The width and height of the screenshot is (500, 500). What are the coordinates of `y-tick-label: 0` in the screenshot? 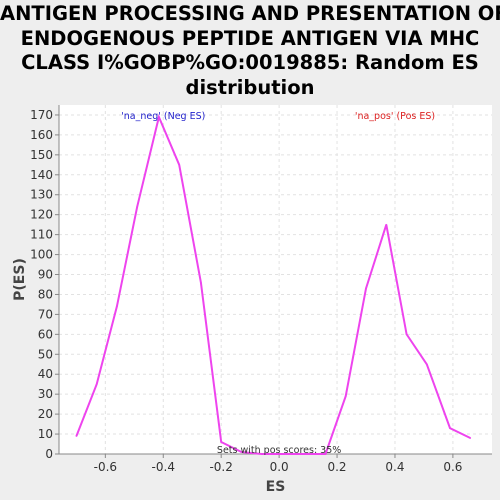 It's located at (49, 454).